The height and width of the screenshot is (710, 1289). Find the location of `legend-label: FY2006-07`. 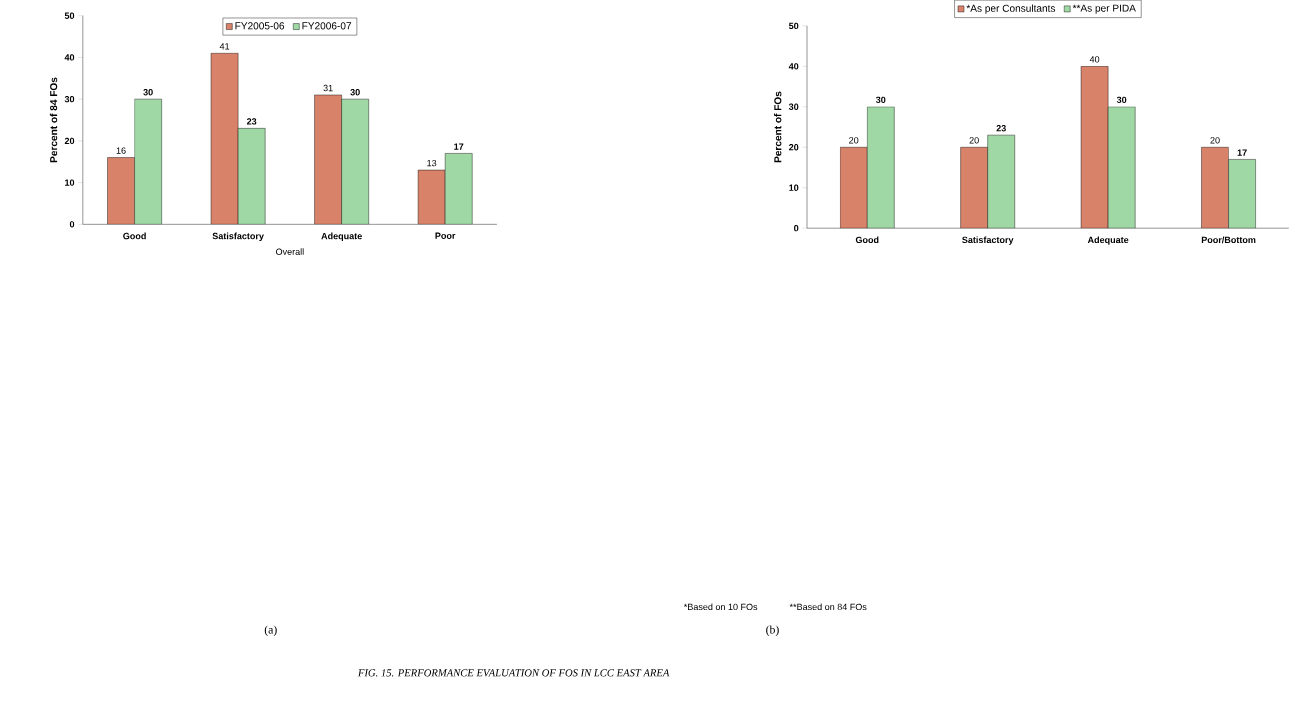

legend-label: FY2006-07 is located at coordinates (327, 26).